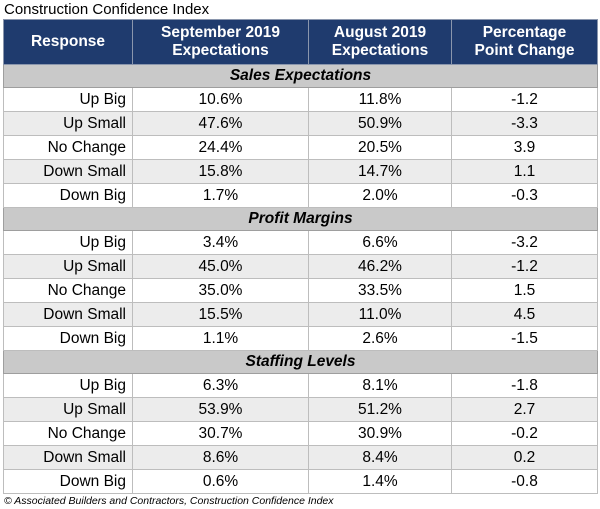 Image resolution: width=600 pixels, height=509 pixels. Describe the element at coordinates (380, 314) in the screenshot. I see `august-cell: 11.0%` at that location.